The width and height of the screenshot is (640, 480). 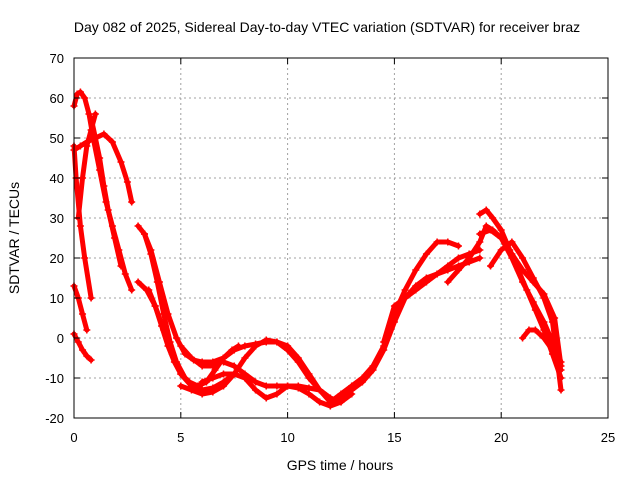 I want to click on x-tick-label: 15, so click(x=394, y=437).